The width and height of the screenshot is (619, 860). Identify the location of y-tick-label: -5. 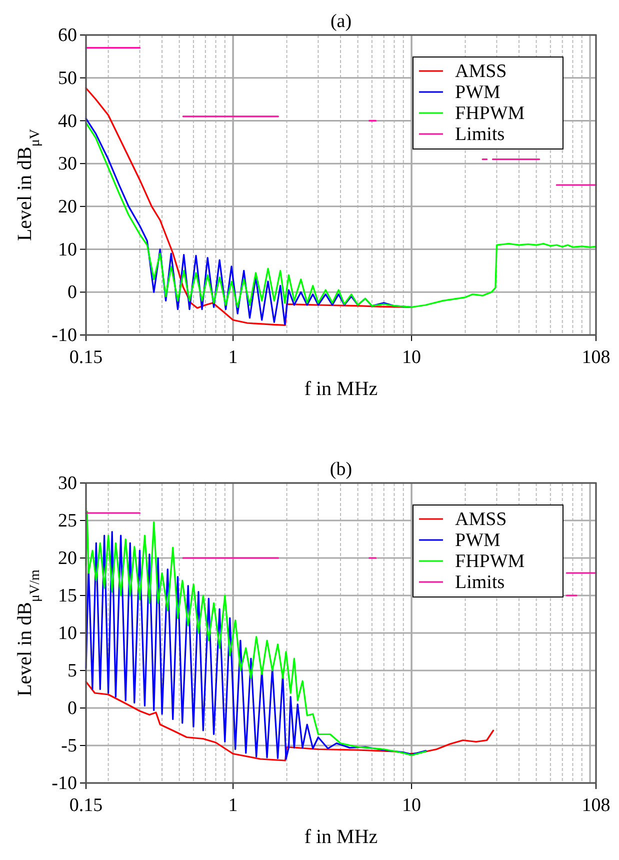
(69, 746).